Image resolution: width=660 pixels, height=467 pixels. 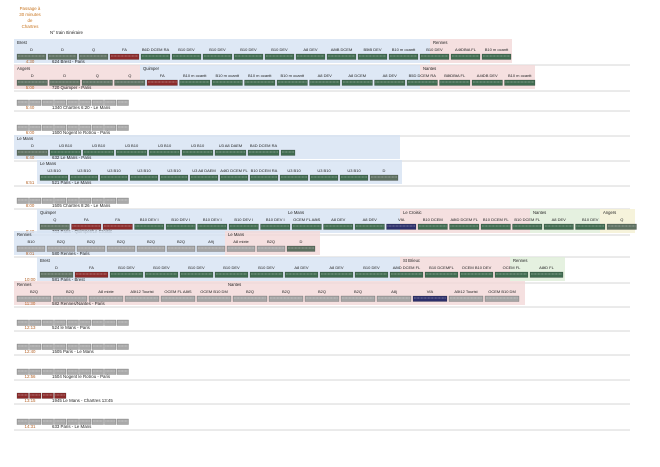 What do you see at coordinates (520, 260) in the screenshot?
I see `zone-label: Rennes` at bounding box center [520, 260].